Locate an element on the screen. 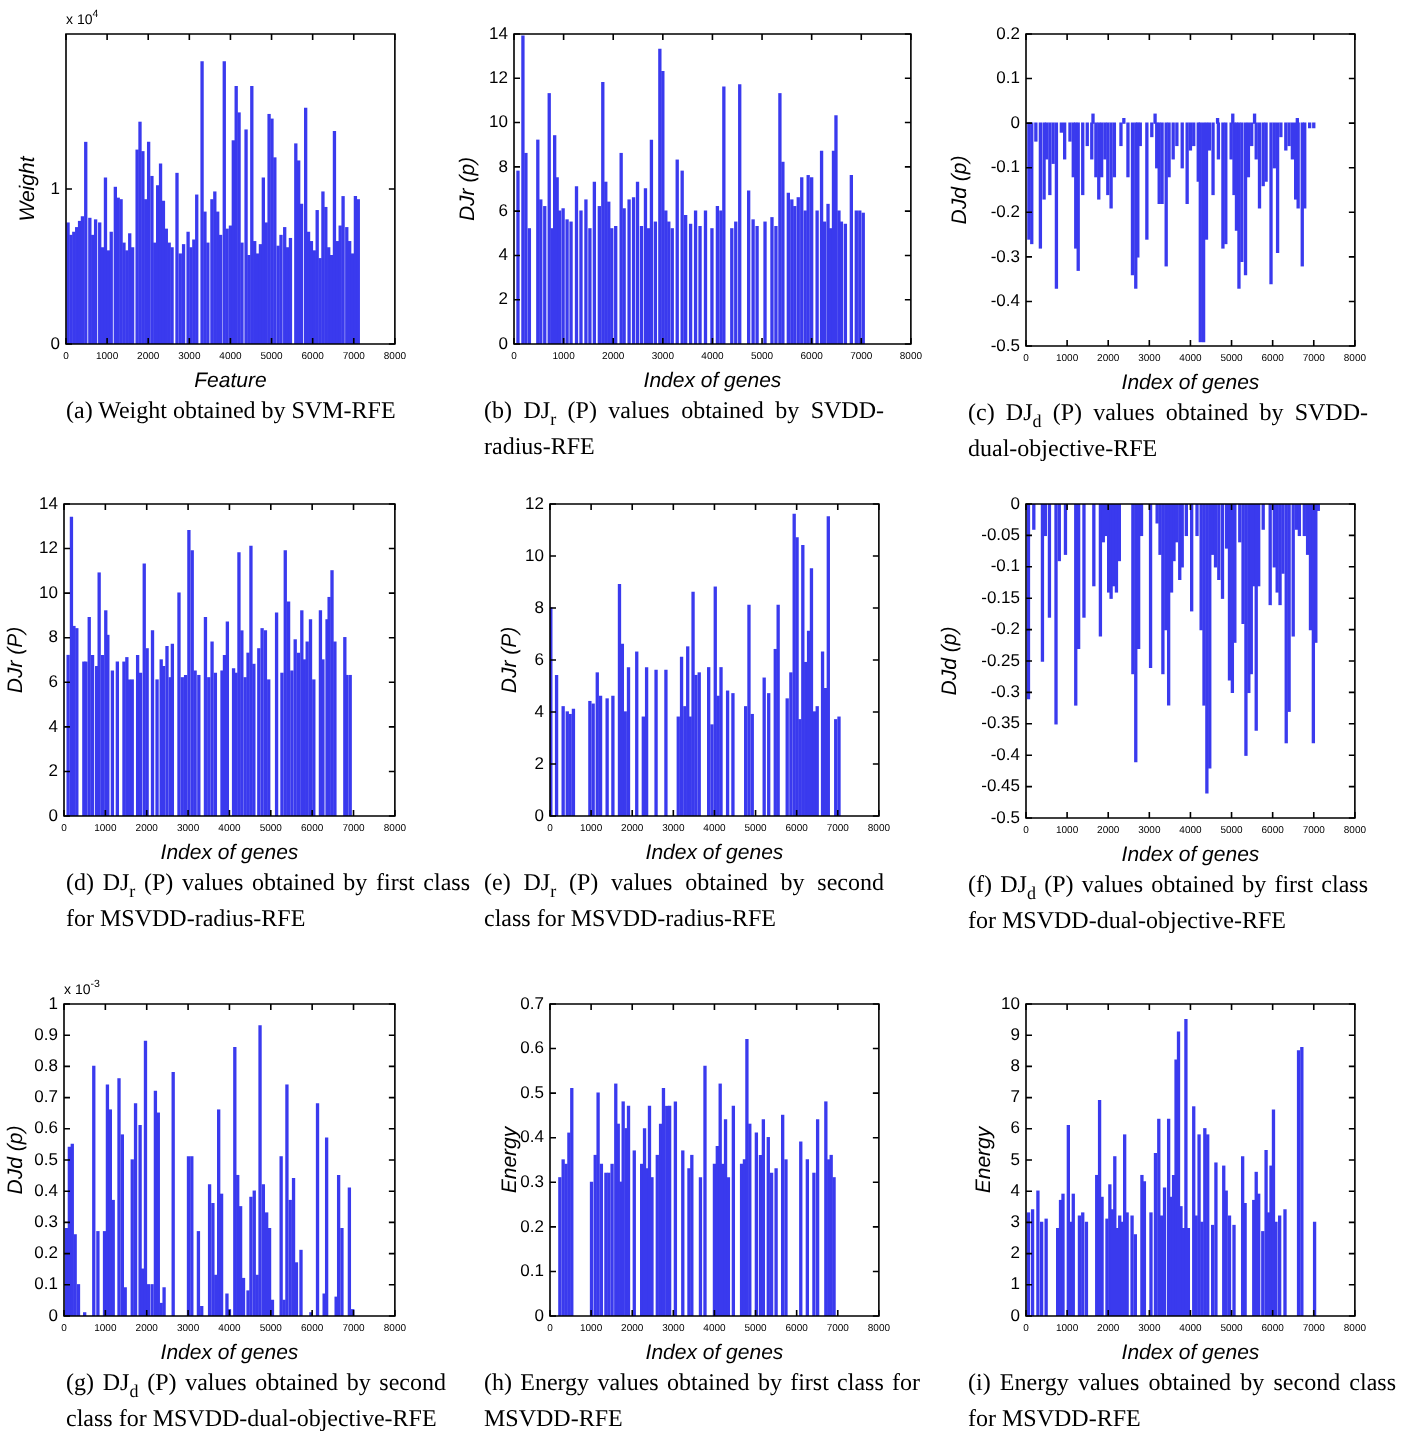 The width and height of the screenshot is (1402, 1450). y-tick-label: -0.15 is located at coordinates (1001, 596).